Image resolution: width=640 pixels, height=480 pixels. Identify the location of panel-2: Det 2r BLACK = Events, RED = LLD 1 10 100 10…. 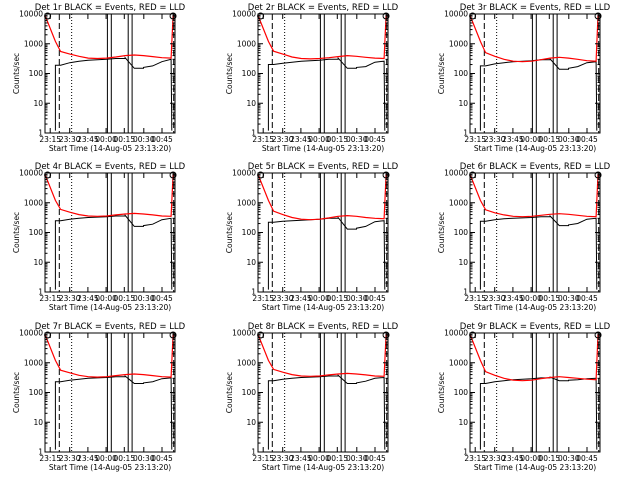
(312, 78).